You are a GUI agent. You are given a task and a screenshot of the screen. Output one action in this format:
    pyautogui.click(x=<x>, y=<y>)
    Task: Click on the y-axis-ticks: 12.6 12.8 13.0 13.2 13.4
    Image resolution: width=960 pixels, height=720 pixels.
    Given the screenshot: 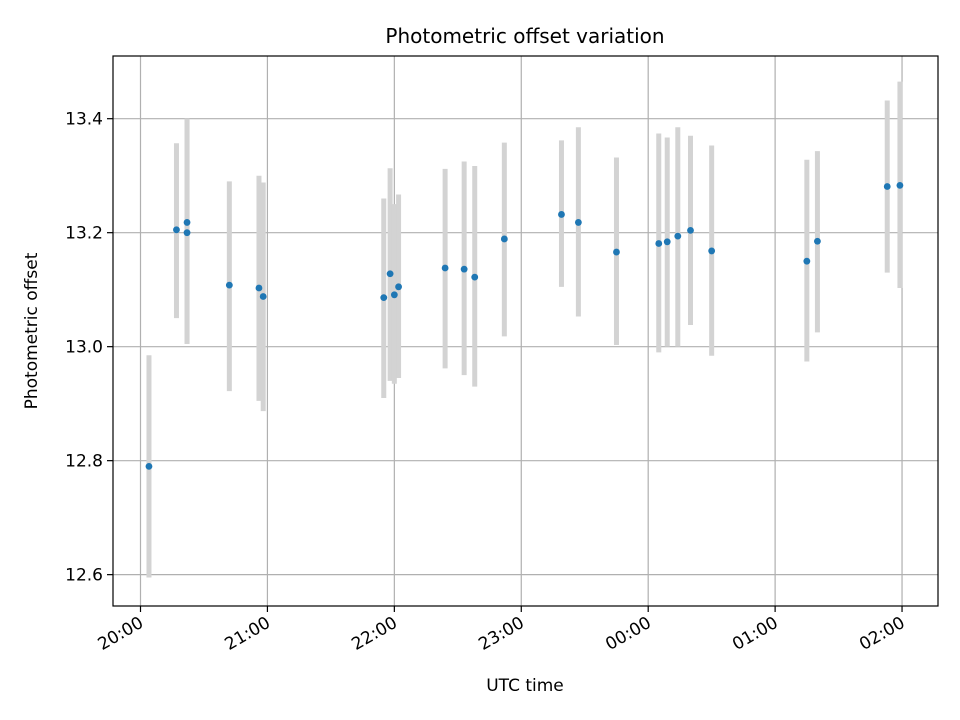 What is the action you would take?
    pyautogui.click(x=89, y=348)
    